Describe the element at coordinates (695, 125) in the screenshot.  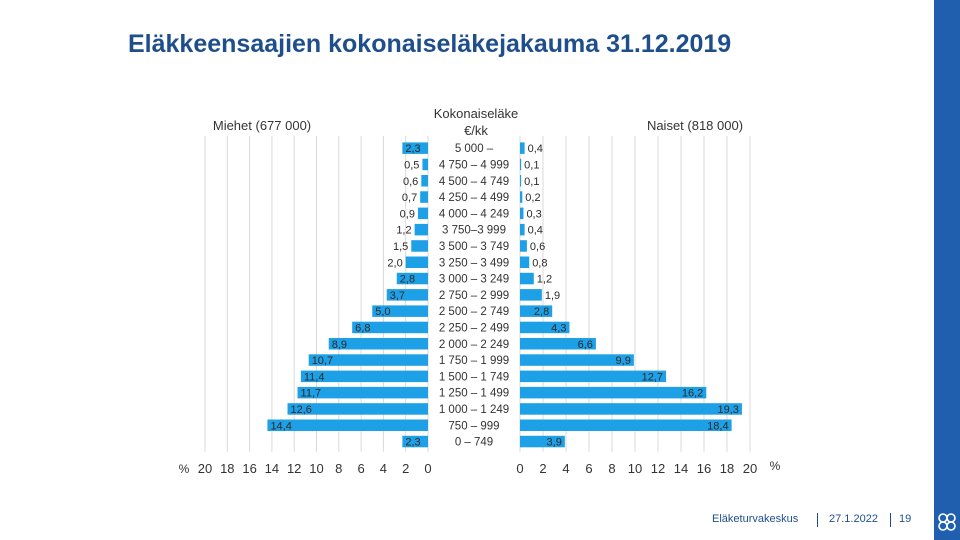
I see `legend-right-series: Naiset (818 000)` at that location.